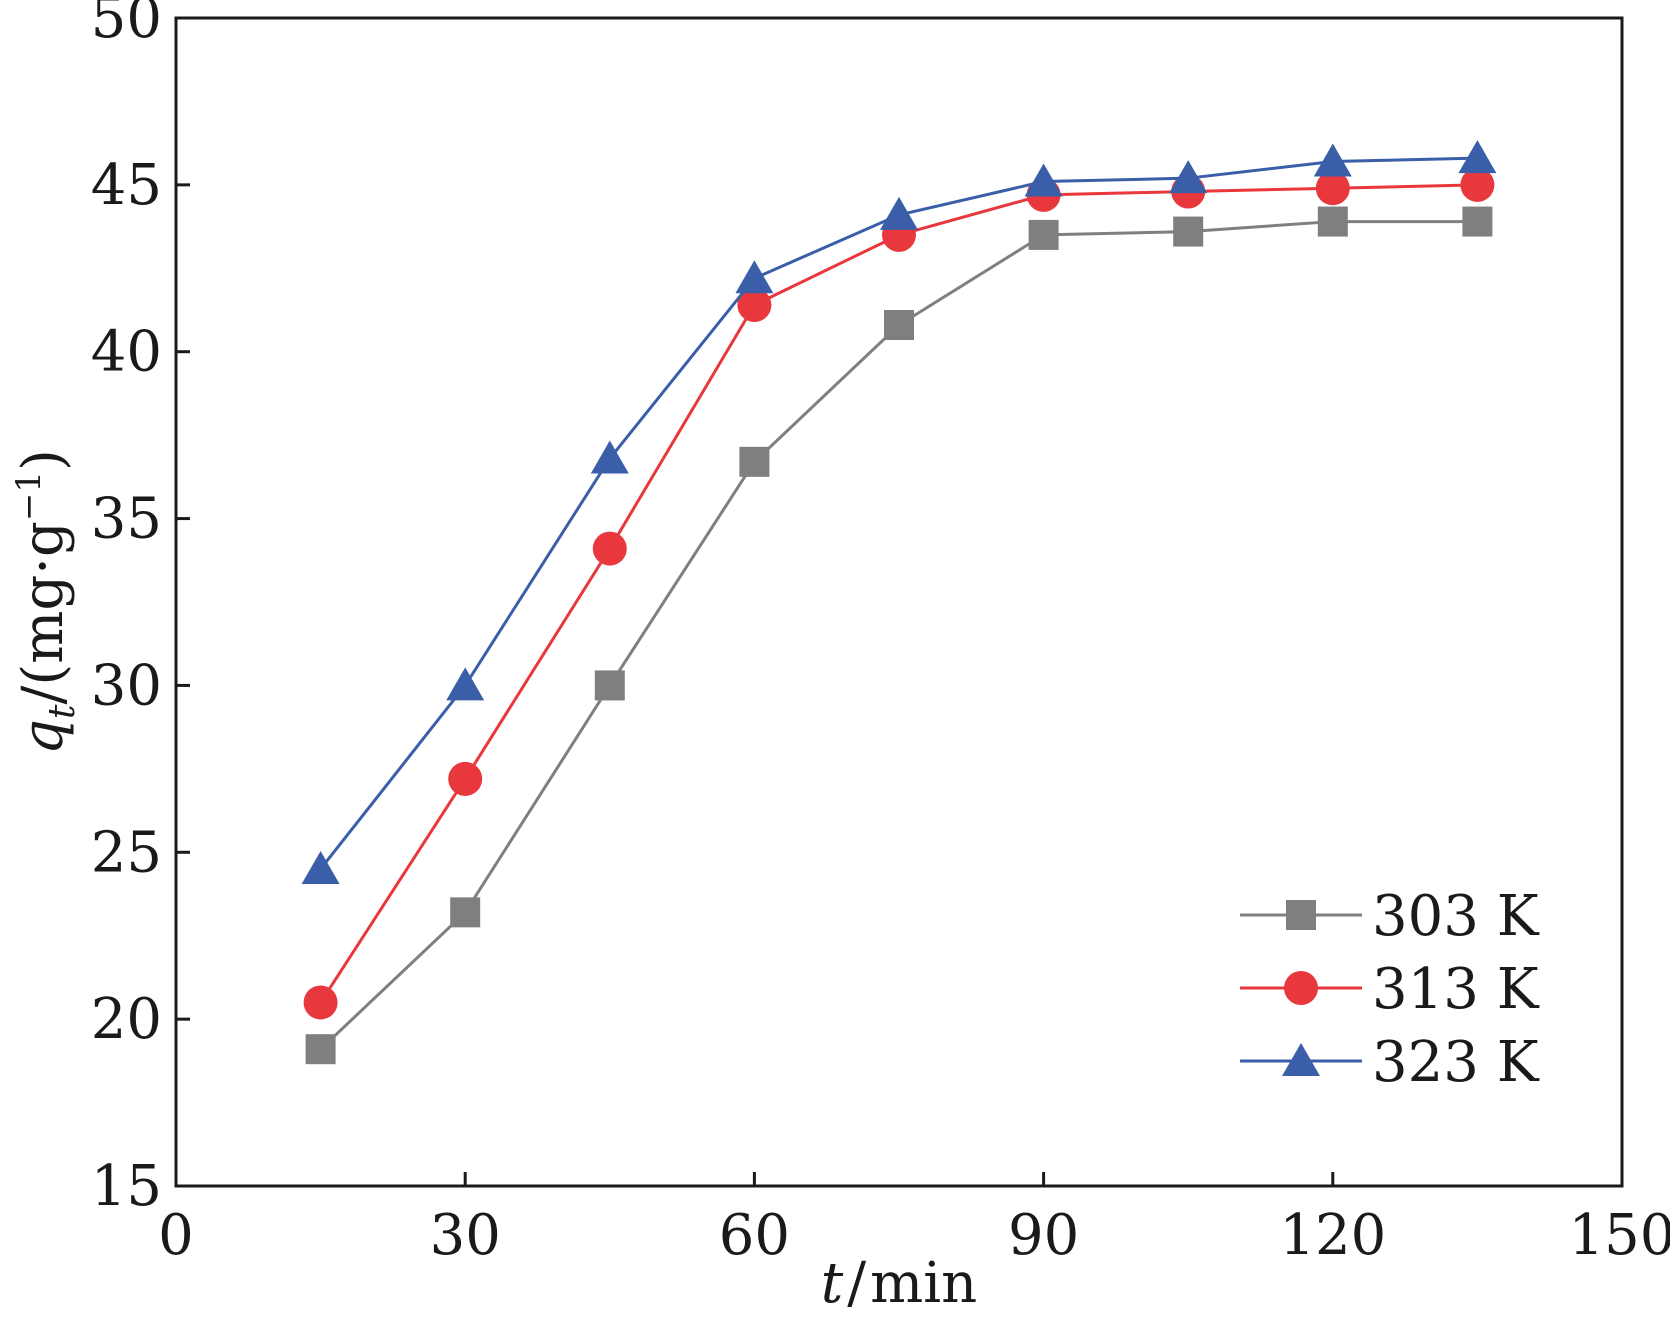 The height and width of the screenshot is (1317, 1670). What do you see at coordinates (1043, 1235) in the screenshot?
I see `x-tick-label: 90` at bounding box center [1043, 1235].